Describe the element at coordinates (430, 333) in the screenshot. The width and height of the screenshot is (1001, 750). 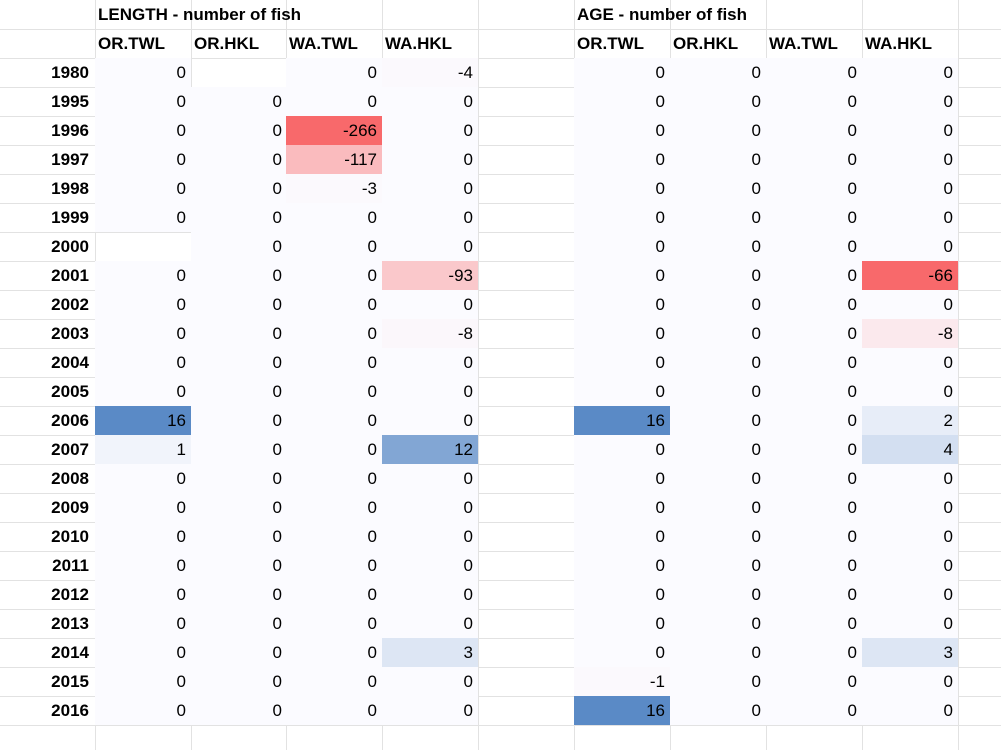
I see `table-cell: -8` at that location.